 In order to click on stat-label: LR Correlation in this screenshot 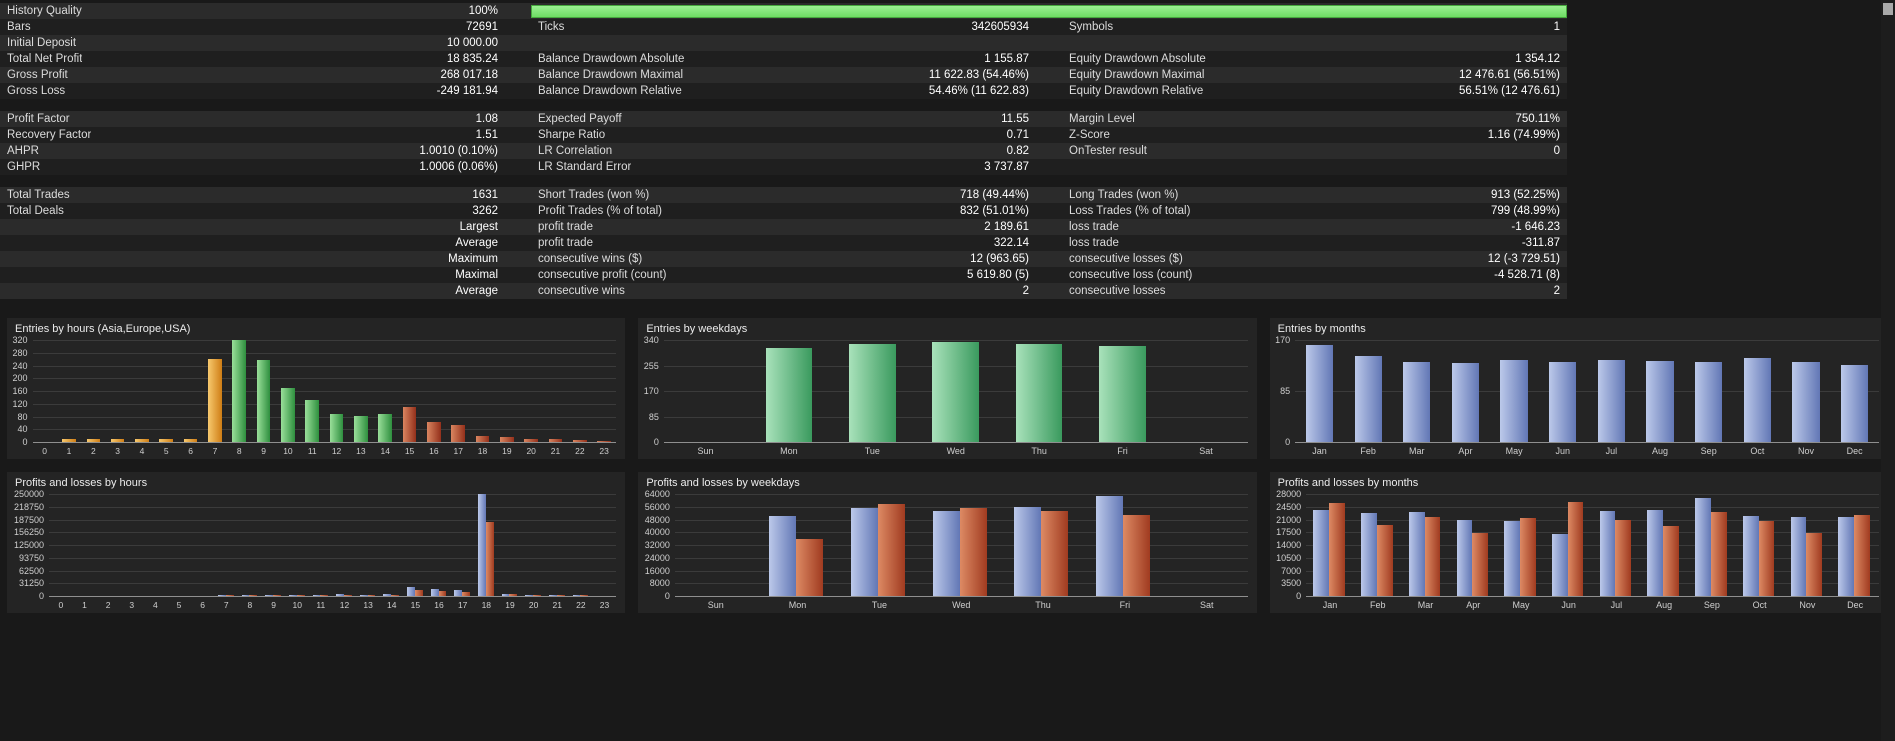, I will do `click(575, 151)`.